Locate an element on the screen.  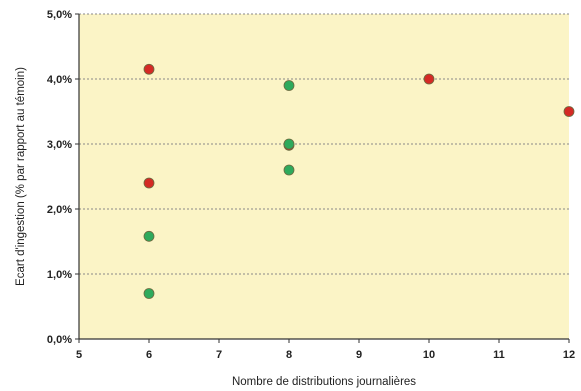
y-tick-labels: 0,0% 1,0% 2,0% 3,0% 4,0% 5,0% is located at coordinates (63, 177).